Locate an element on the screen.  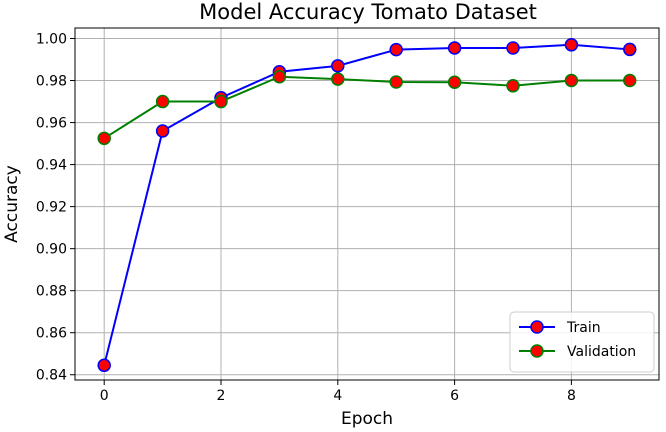
y-tick-label: 0.92 is located at coordinates (51, 208).